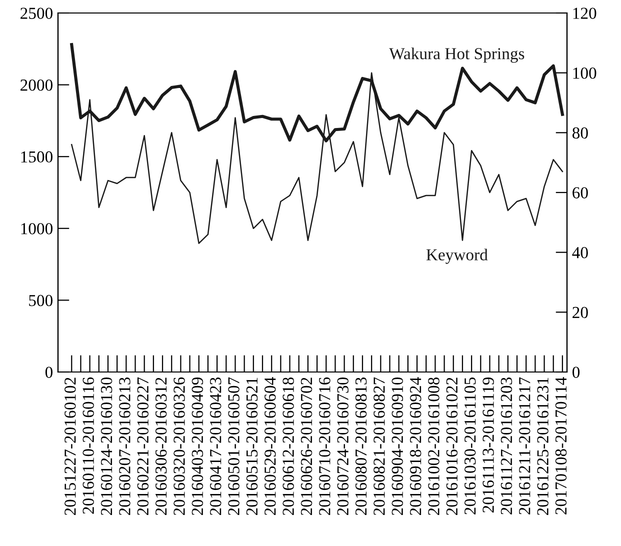 This screenshot has height=546, width=621. What do you see at coordinates (198, 447) in the screenshot?
I see `x-tick-label: 20160403-20160409` at bounding box center [198, 447].